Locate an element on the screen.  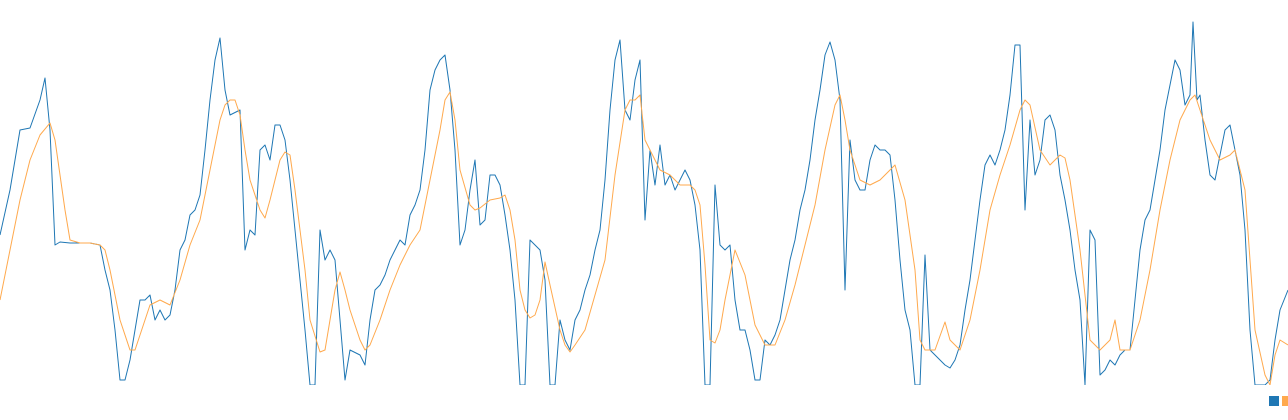
legend is located at coordinates (1278, 401).